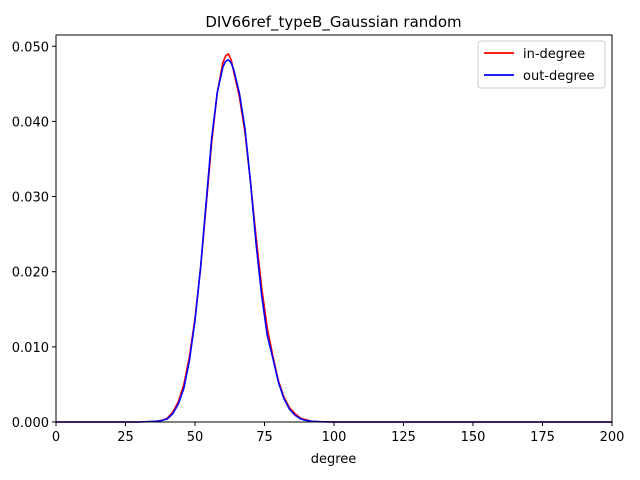 This screenshot has height=480, width=640. What do you see at coordinates (30, 423) in the screenshot?
I see `y-tick-label: 0.000` at bounding box center [30, 423].